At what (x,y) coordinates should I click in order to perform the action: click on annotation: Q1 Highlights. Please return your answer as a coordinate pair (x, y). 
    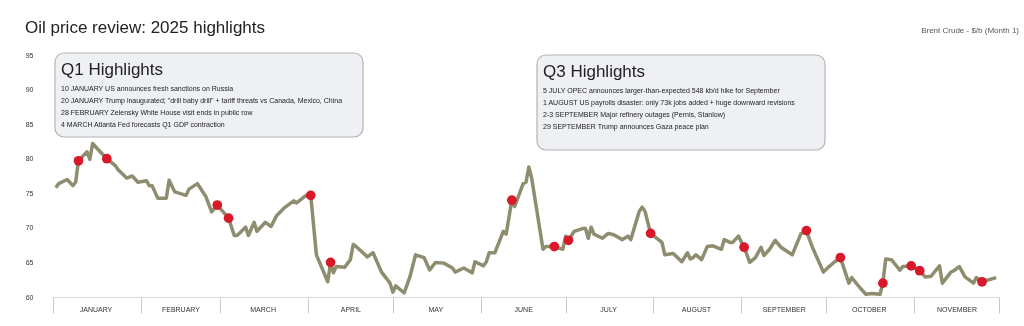
    Looking at the image, I should click on (112, 69).